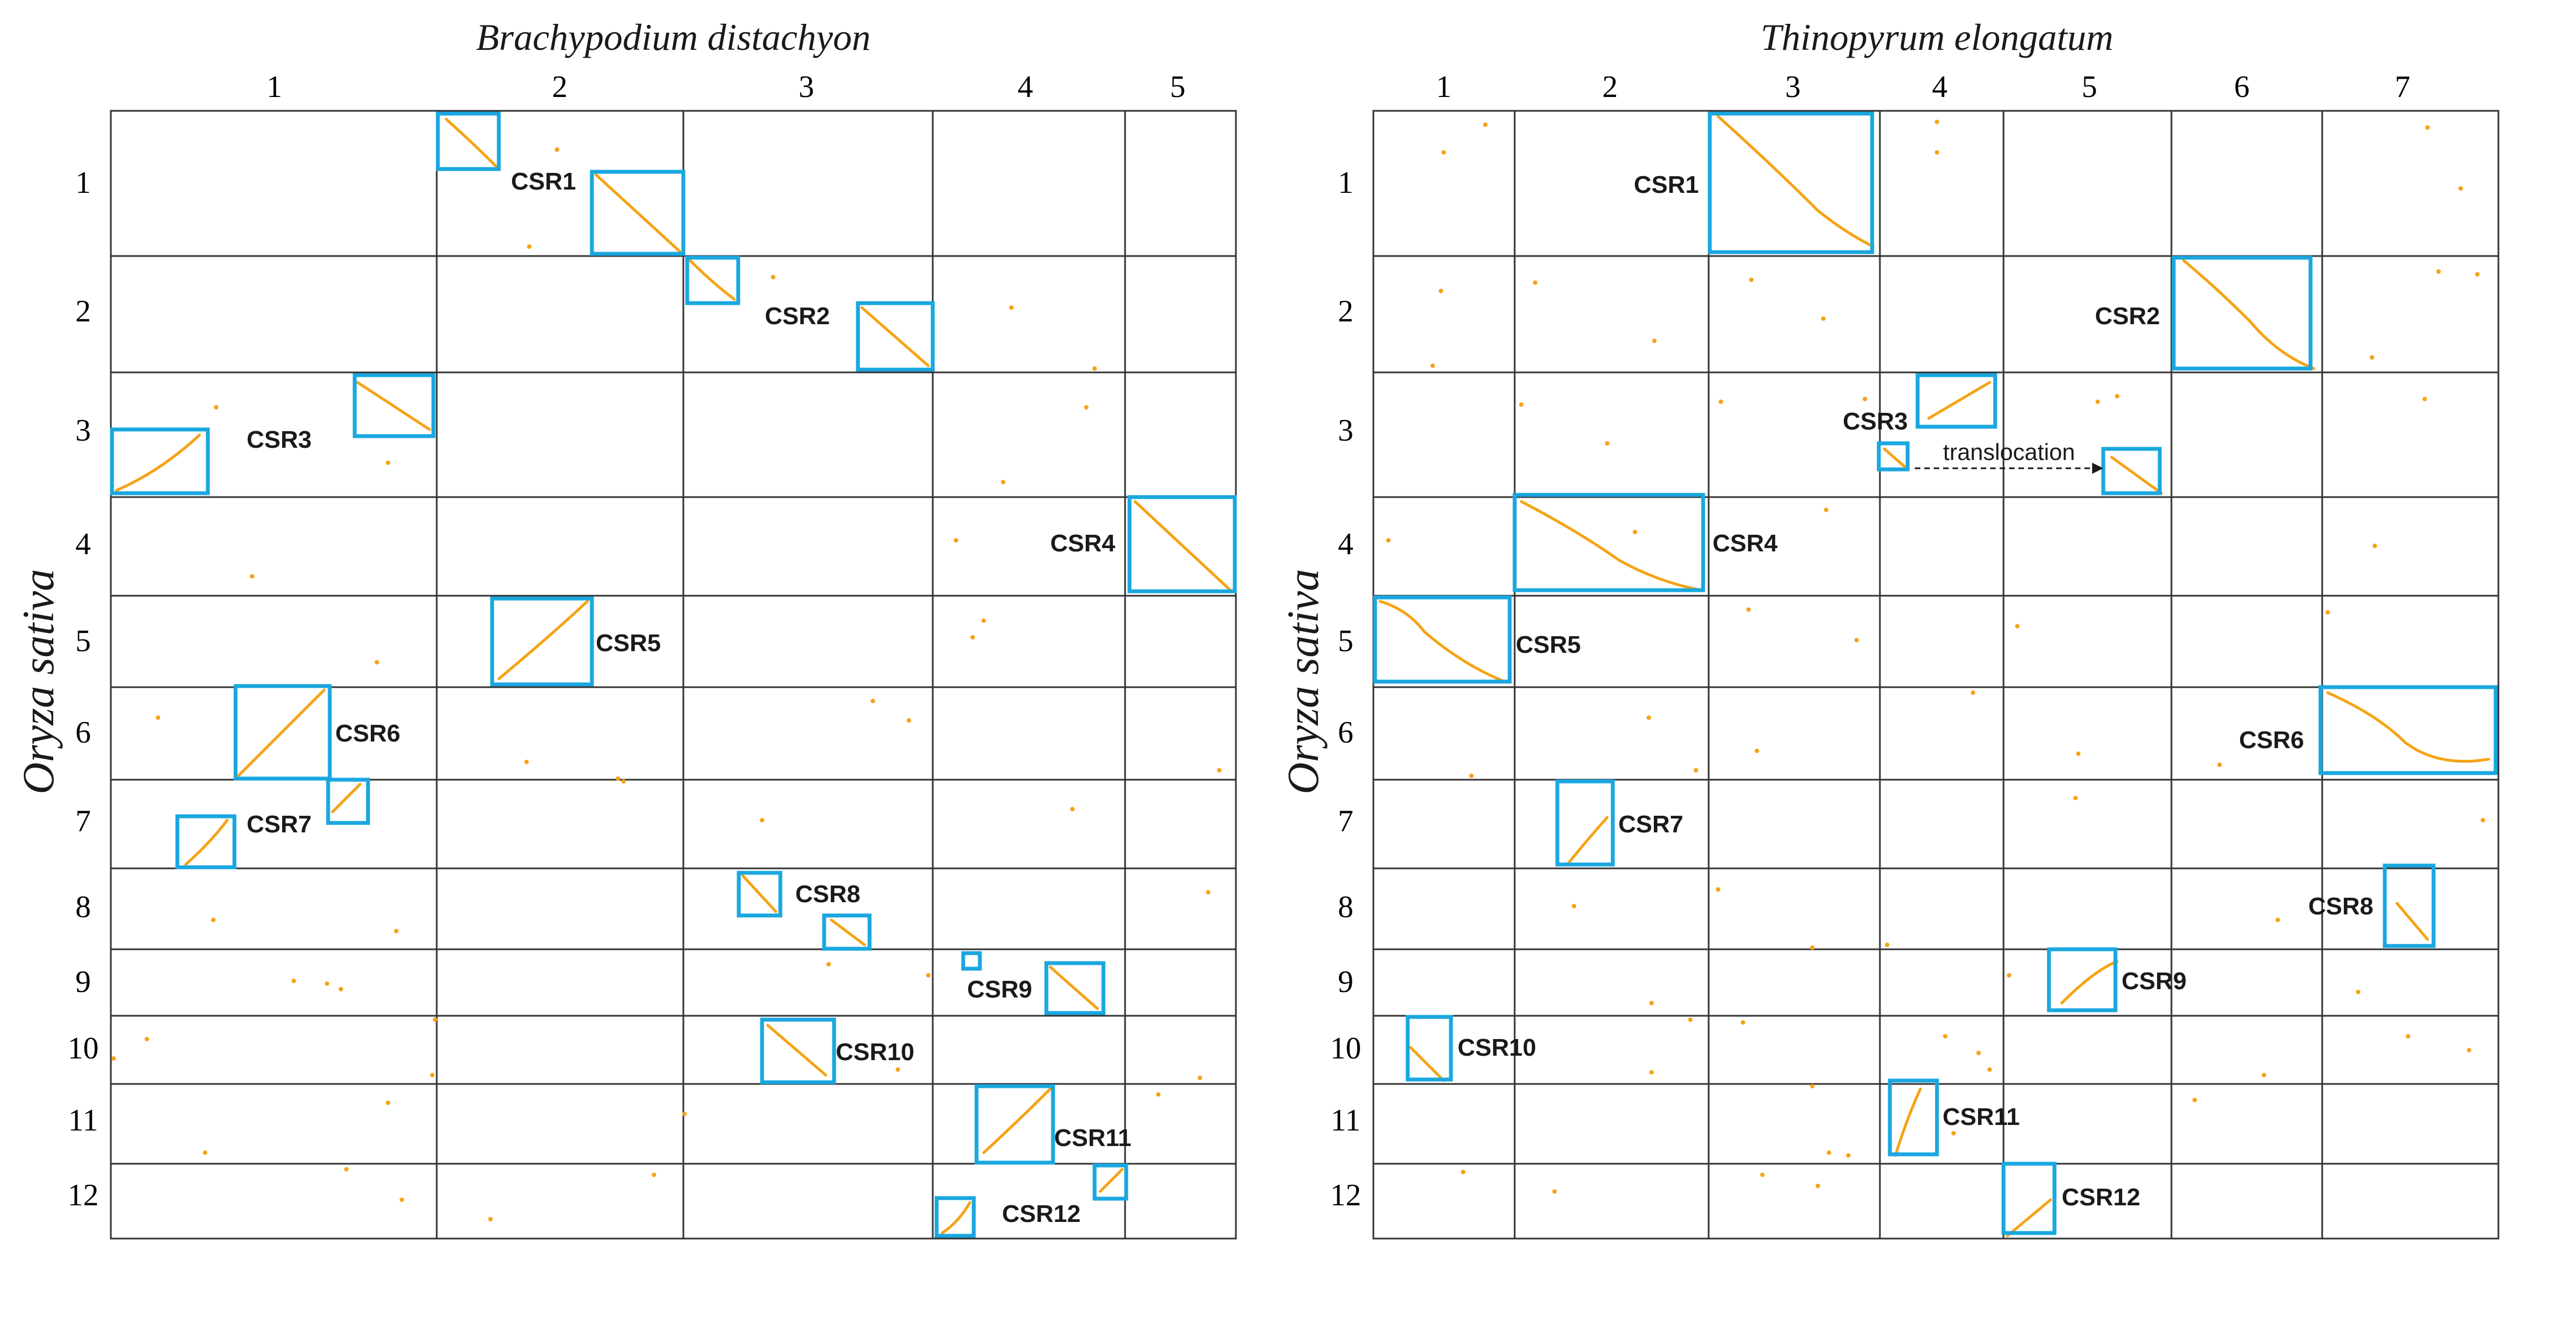 This screenshot has height=1330, width=2576. Describe the element at coordinates (279, 824) in the screenshot. I see `left-csr-label: CSR7` at that location.